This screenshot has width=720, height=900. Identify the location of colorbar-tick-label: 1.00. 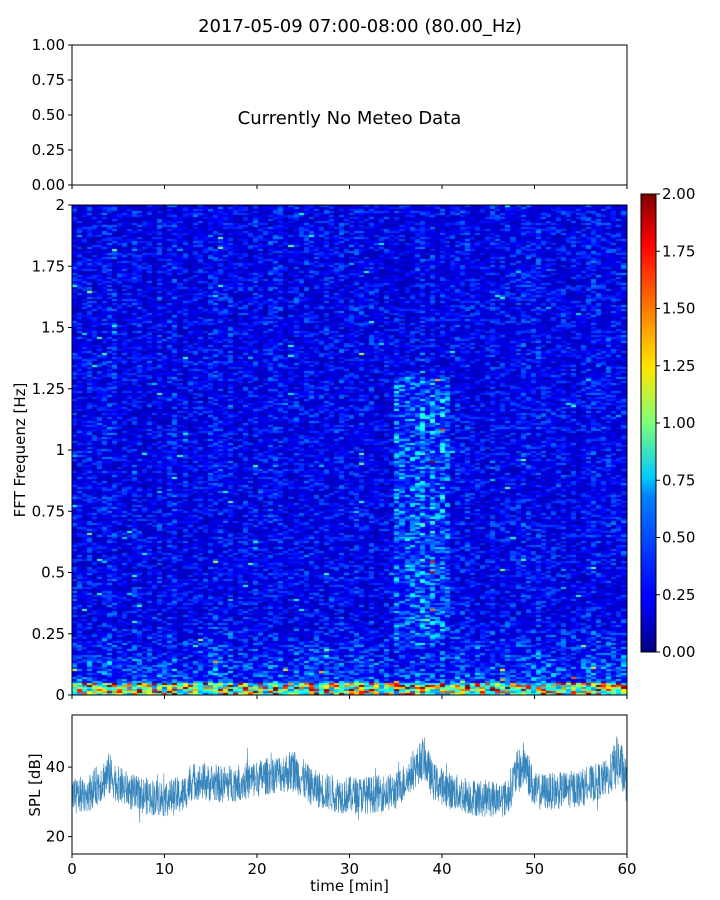
(678, 423).